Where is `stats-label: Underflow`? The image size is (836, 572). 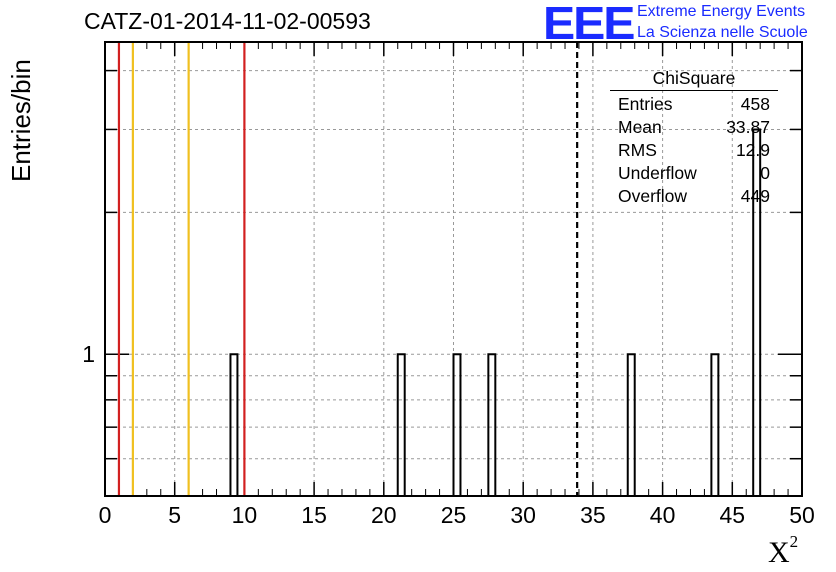 stats-label: Underflow is located at coordinates (657, 173).